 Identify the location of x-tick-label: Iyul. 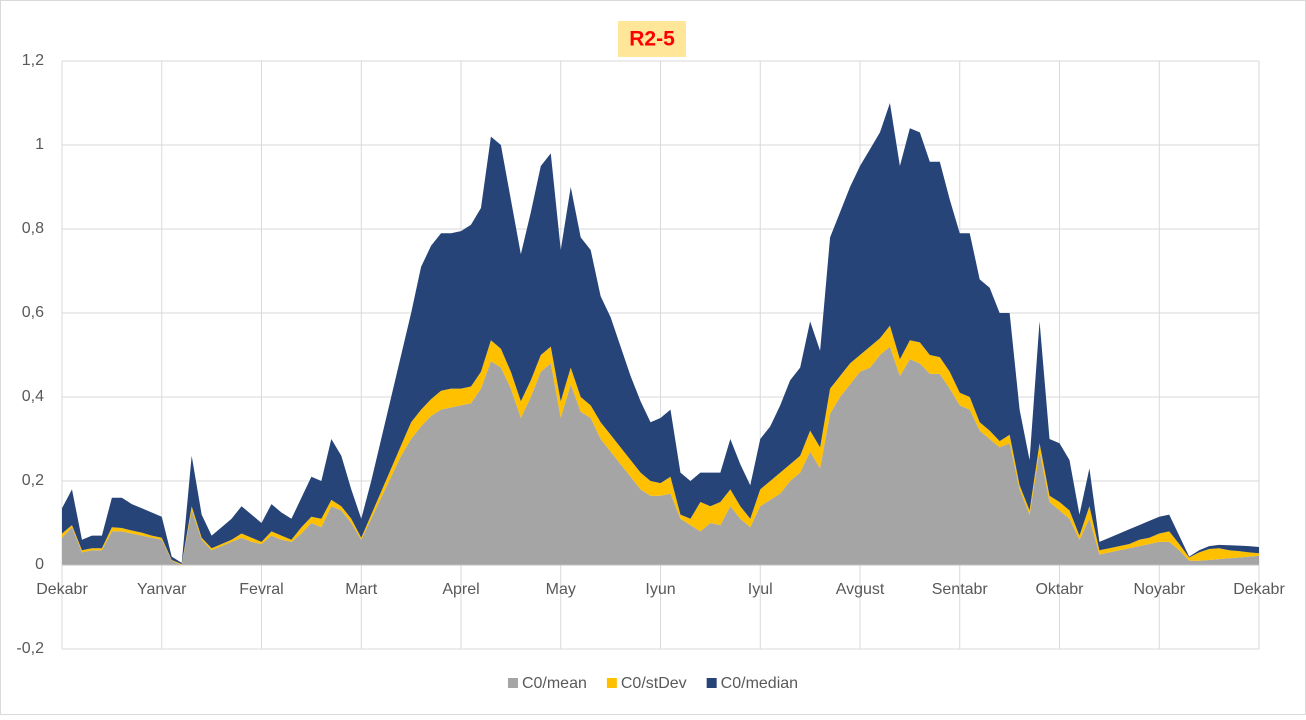
(760, 589).